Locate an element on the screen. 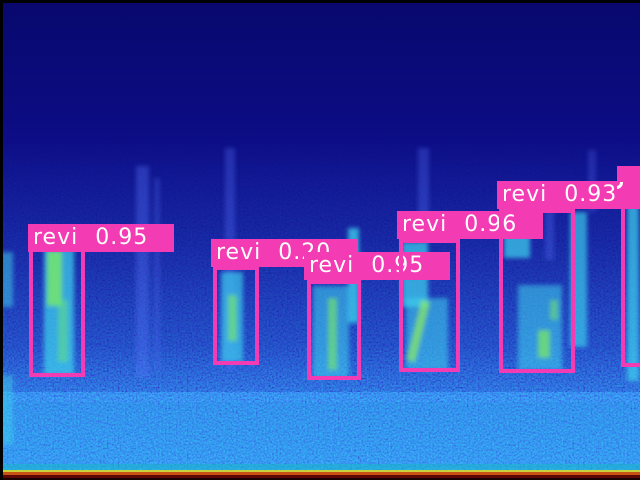 The height and width of the screenshot is (480, 640). detection-label is located at coordinates (628, 178).